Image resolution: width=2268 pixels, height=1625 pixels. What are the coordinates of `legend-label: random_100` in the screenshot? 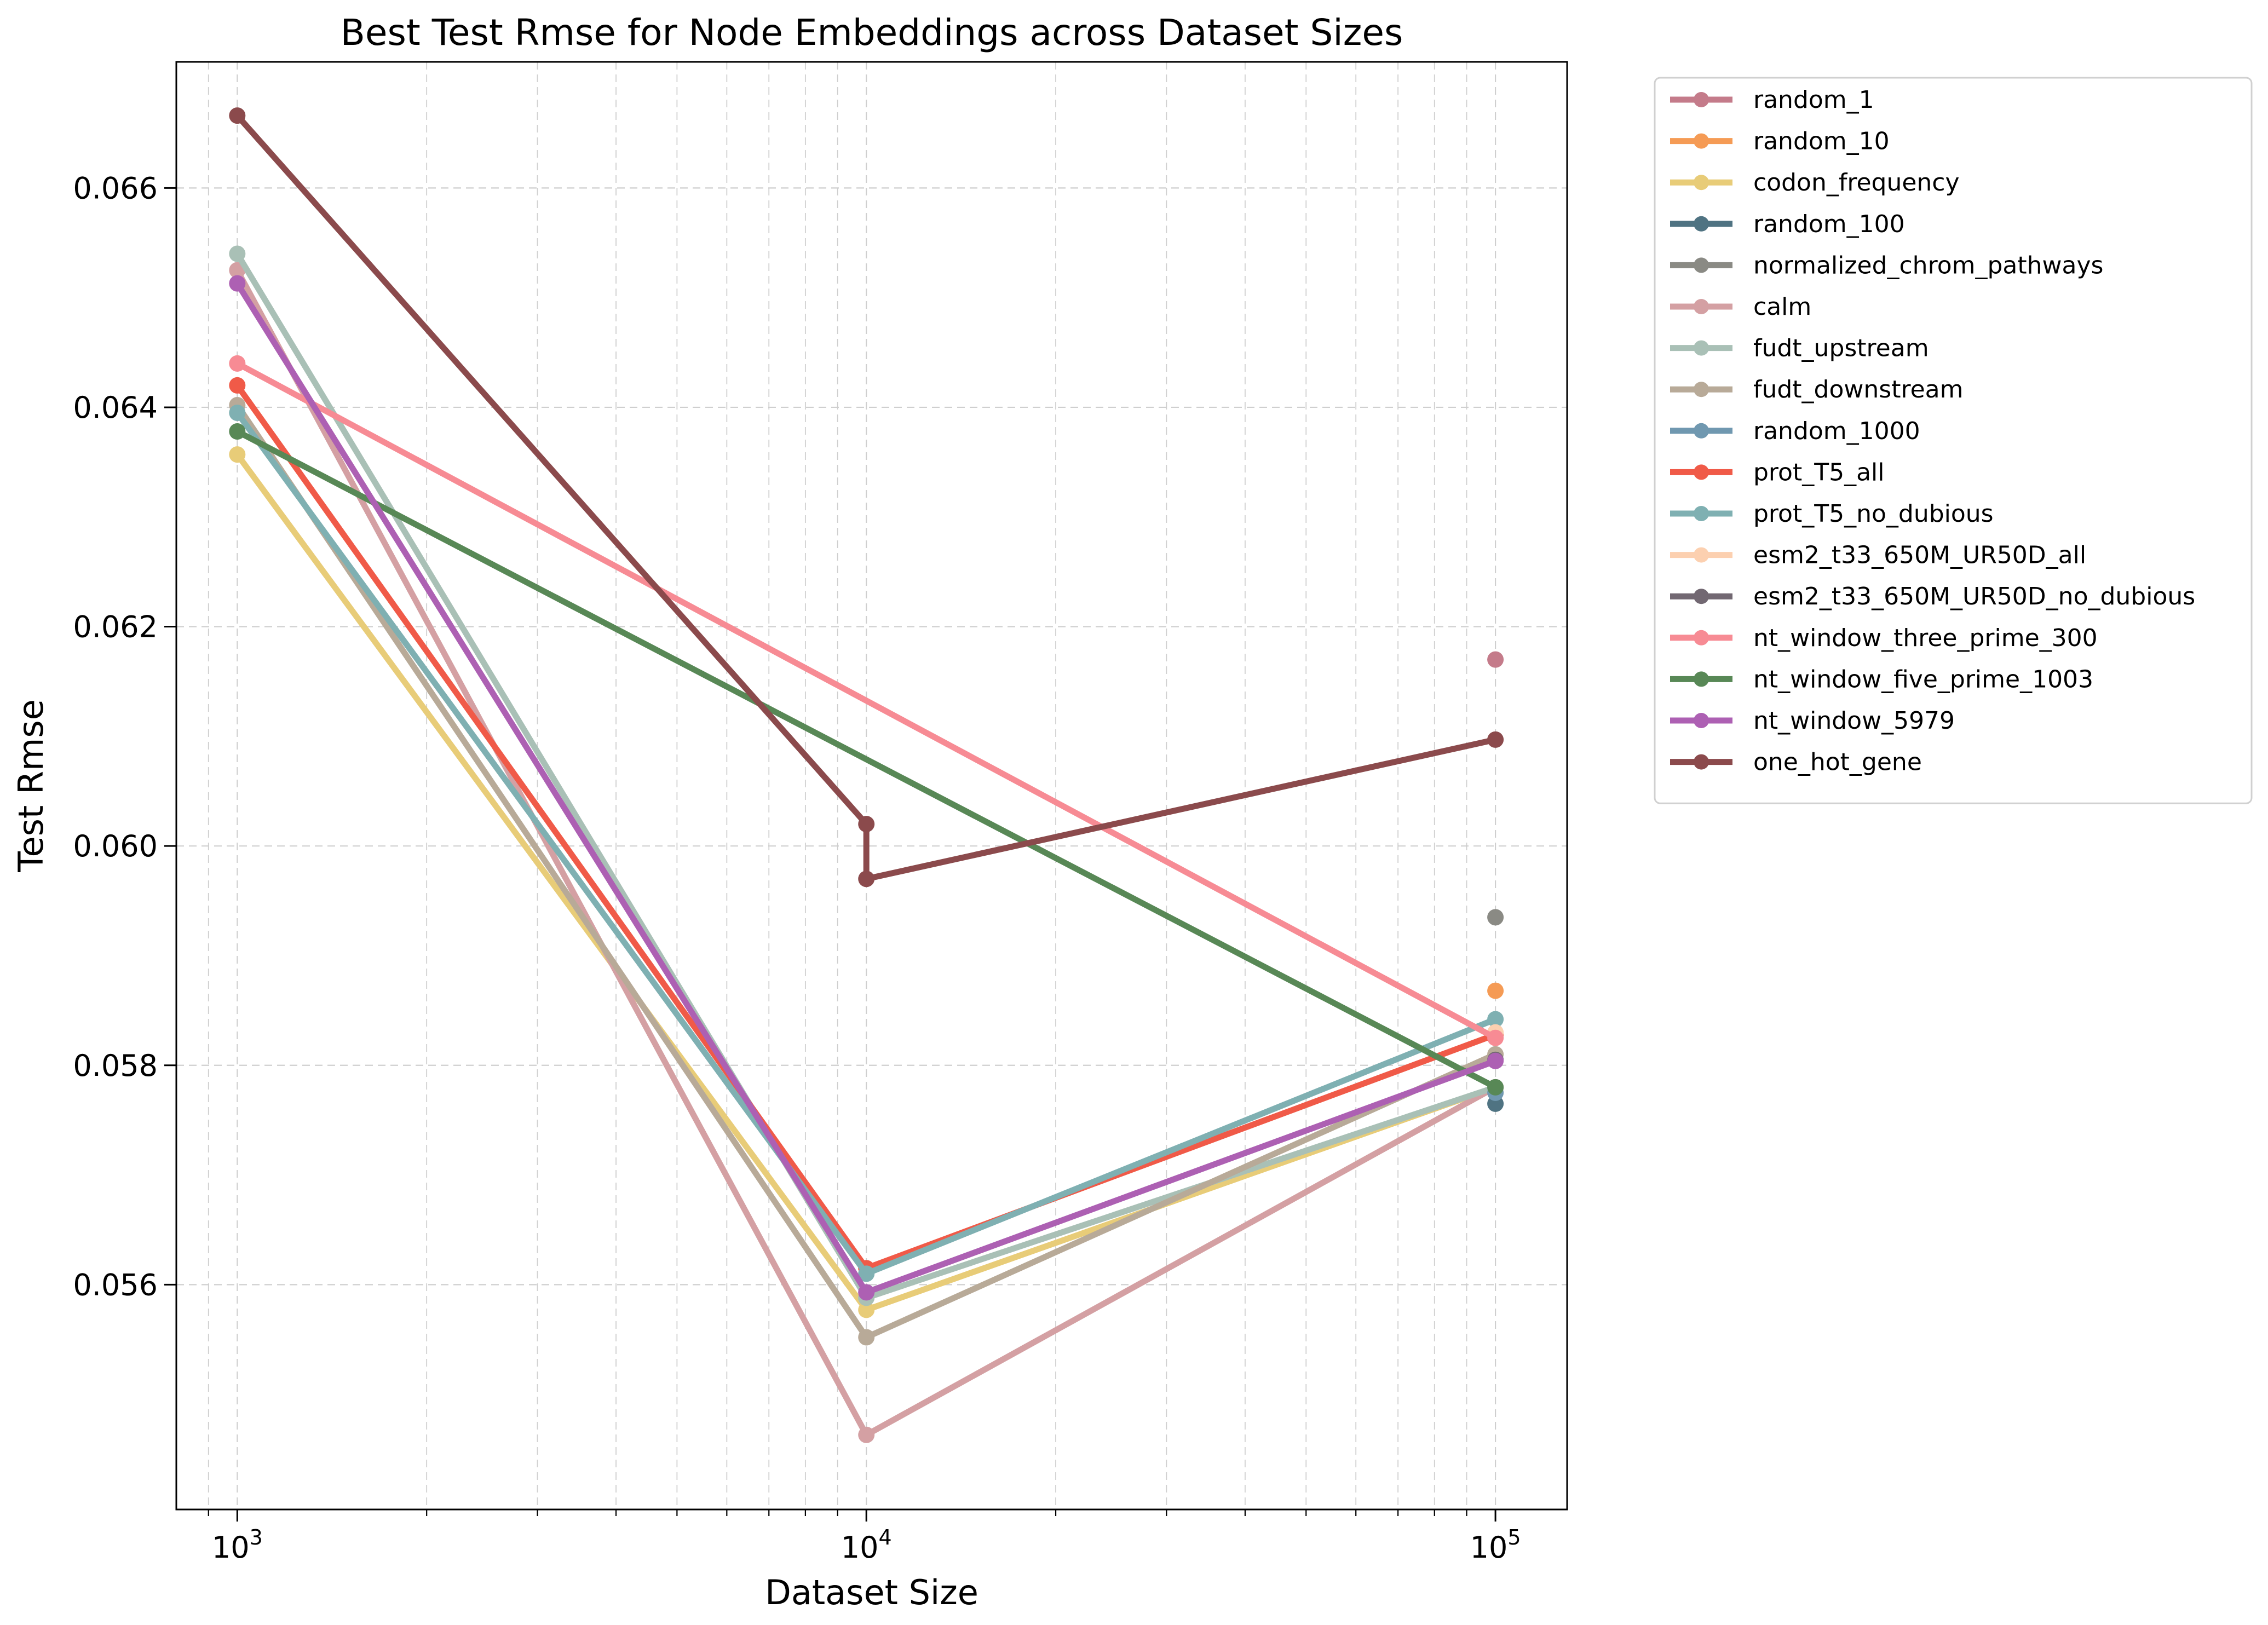 It's located at (1829, 224).